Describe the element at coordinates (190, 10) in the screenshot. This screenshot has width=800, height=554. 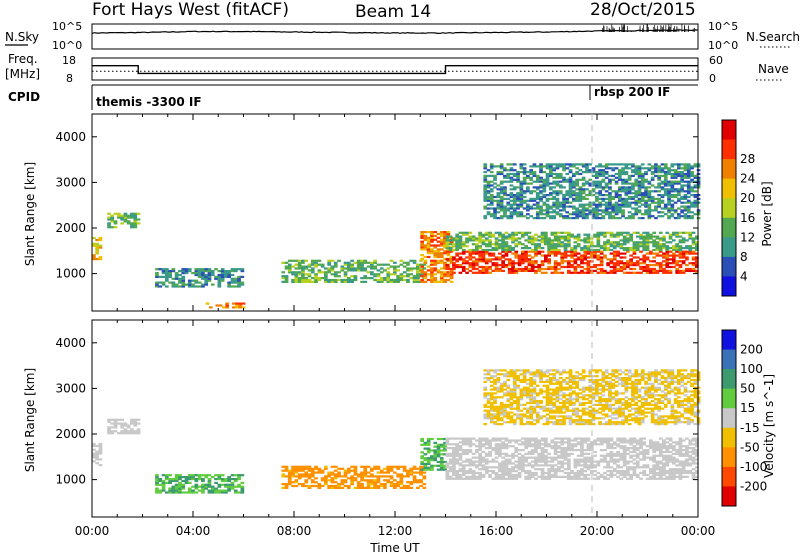
I see `station-title: Fort Hays West (fitACF)` at that location.